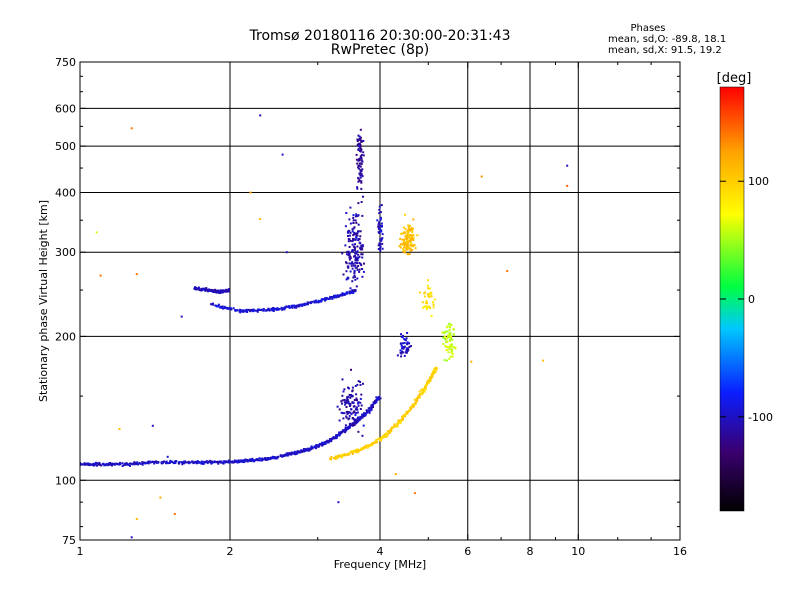 Image resolution: width=800 pixels, height=600 pixels. Describe the element at coordinates (667, 39) in the screenshot. I see `phase-info-o: mean, sd,O: -89.8, 18.1` at that location.